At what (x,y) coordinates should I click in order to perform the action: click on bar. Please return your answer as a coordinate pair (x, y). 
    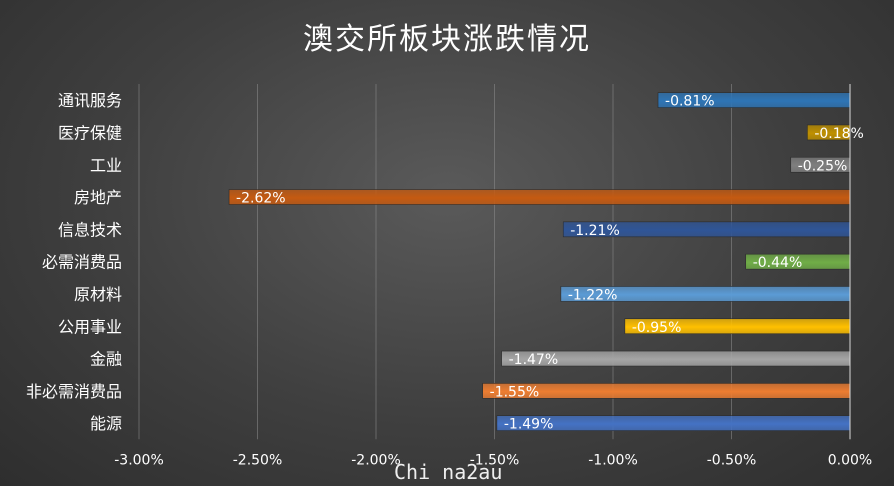
    Looking at the image, I should click on (539, 197).